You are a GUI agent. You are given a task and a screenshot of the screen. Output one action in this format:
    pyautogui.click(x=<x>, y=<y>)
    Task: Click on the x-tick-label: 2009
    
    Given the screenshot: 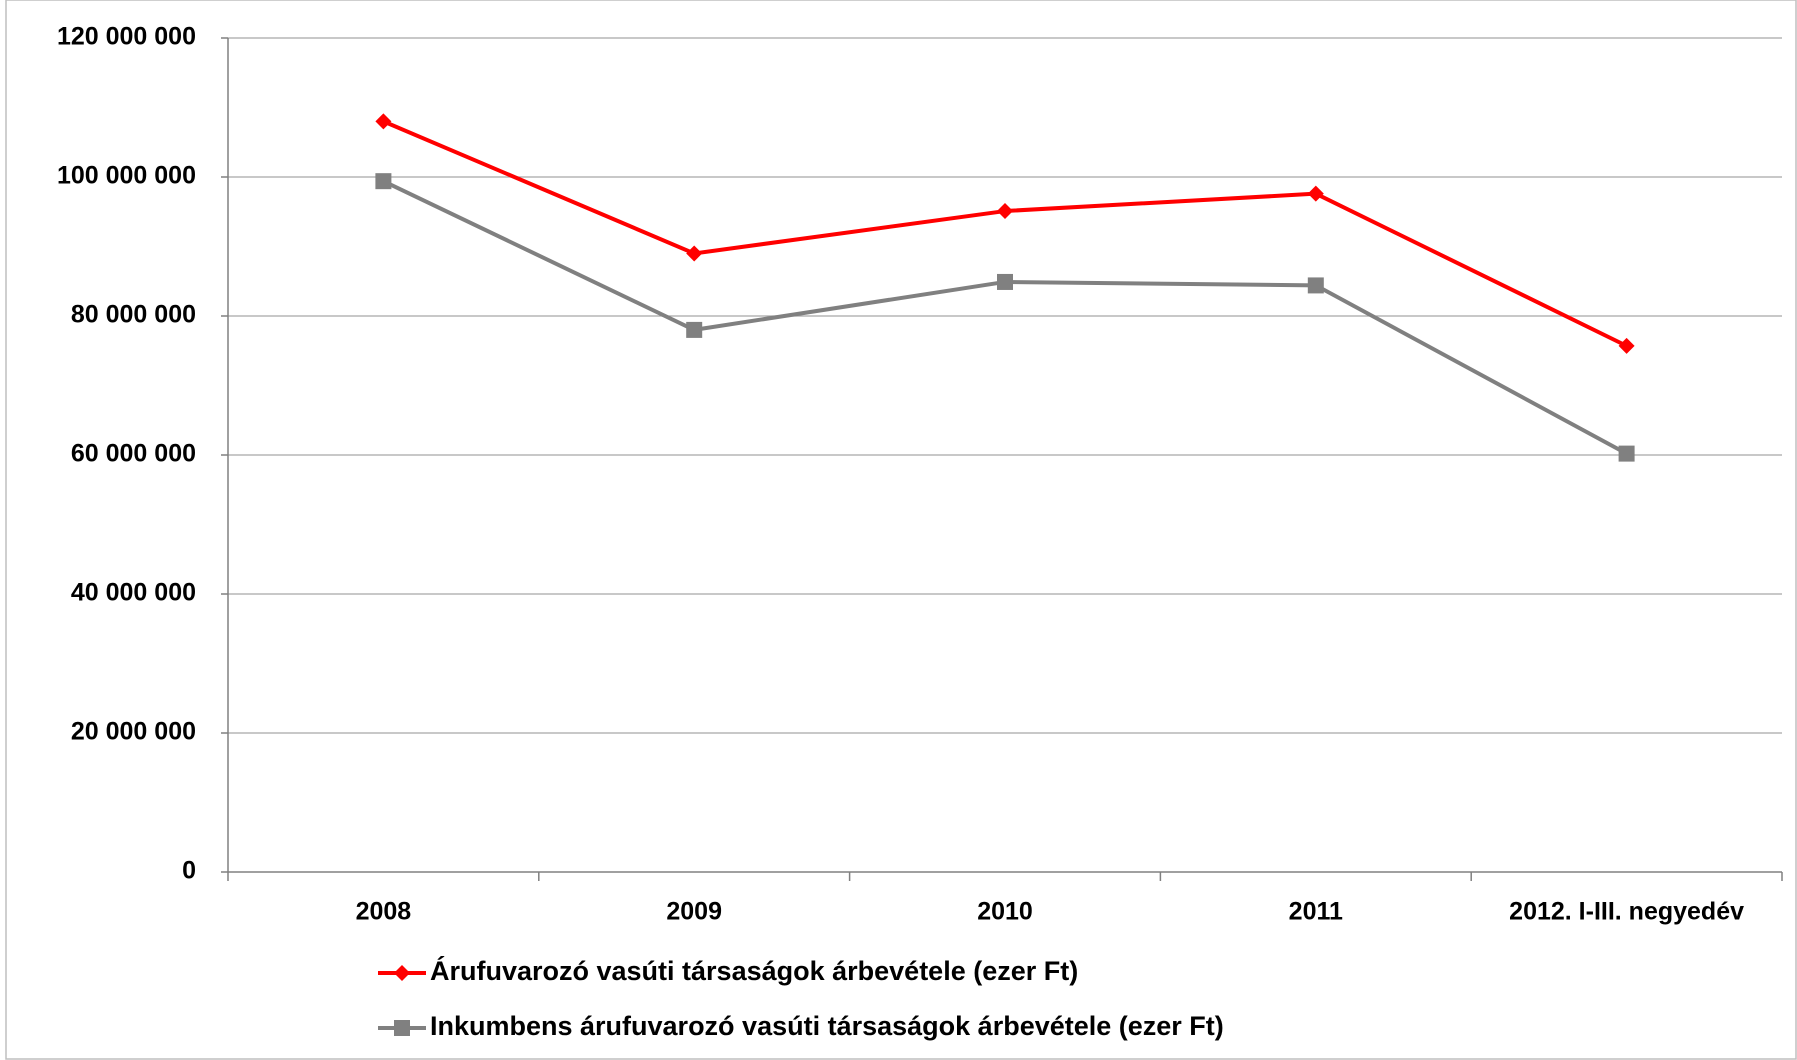 What is the action you would take?
    pyautogui.click(x=694, y=912)
    